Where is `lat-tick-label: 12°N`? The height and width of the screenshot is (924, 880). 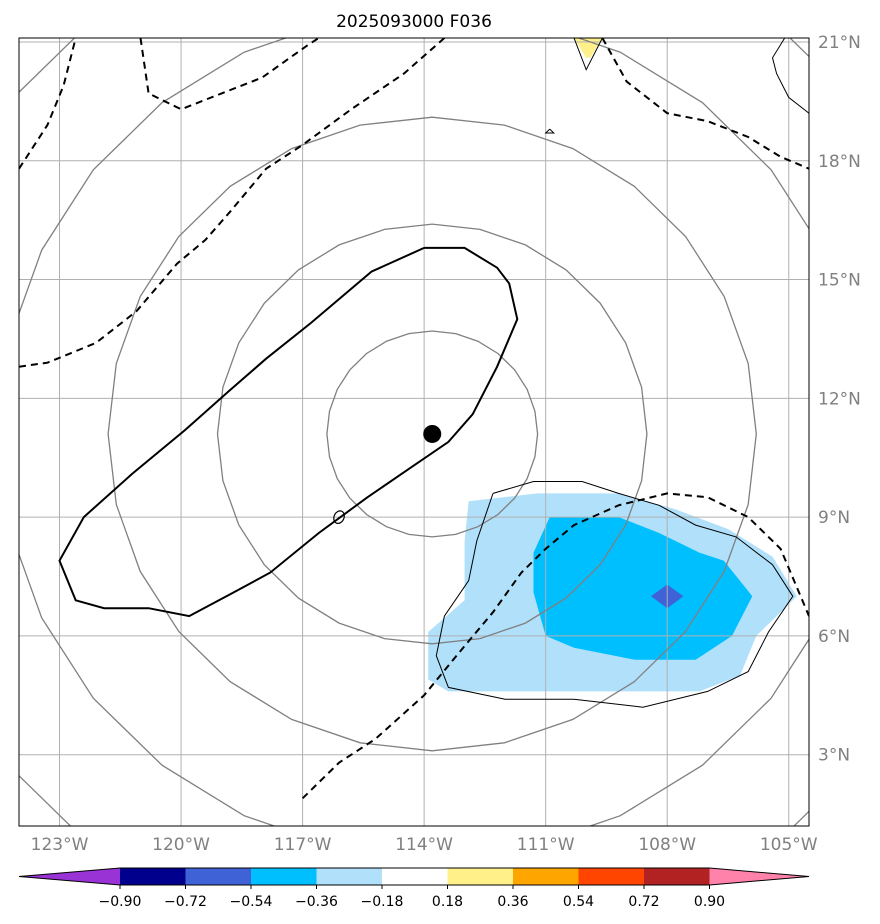
lat-tick-label: 12°N is located at coordinates (839, 399).